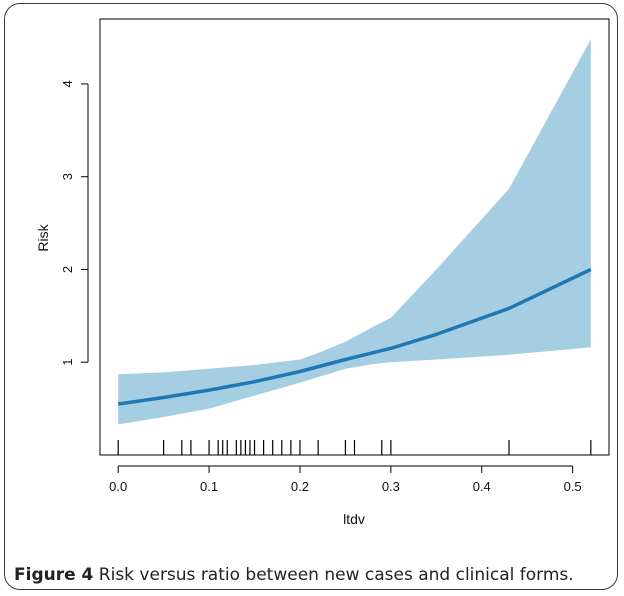 This screenshot has width=624, height=596. Describe the element at coordinates (354, 519) in the screenshot. I see `x-axis-title: ltdv` at that location.